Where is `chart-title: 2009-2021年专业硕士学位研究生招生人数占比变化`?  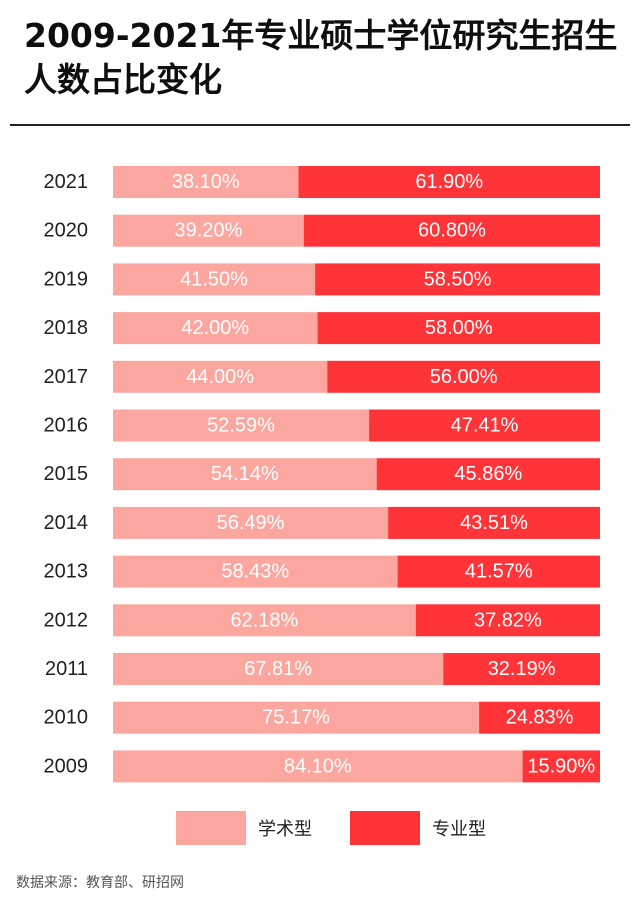
chart-title: 2009-2021年专业硕士学位研究生招生人数占比变化 is located at coordinates (324, 58).